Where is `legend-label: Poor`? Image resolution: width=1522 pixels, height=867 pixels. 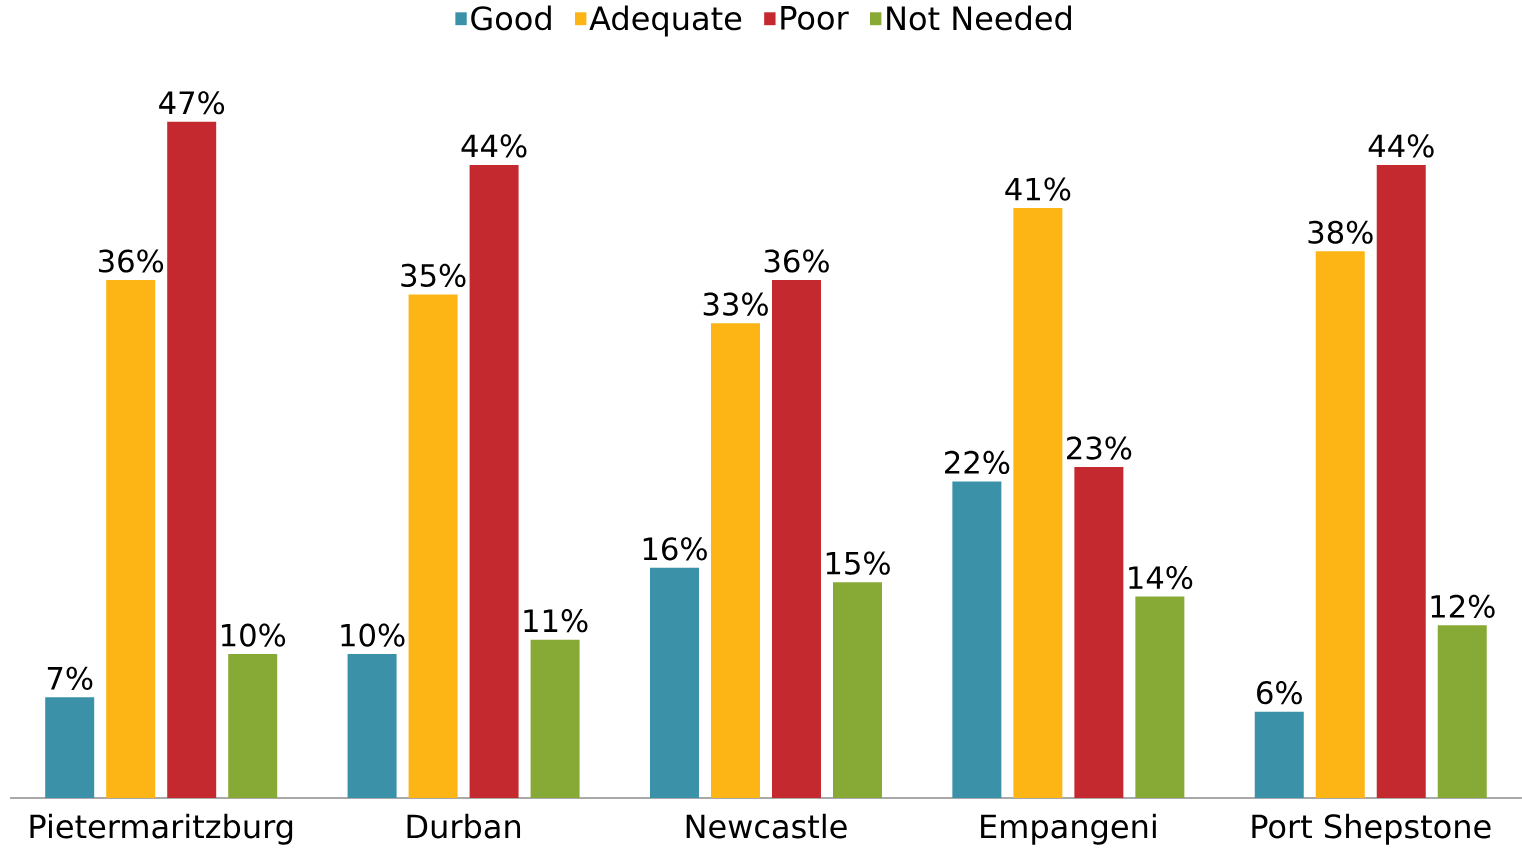
legend-label: Poor is located at coordinates (815, 18).